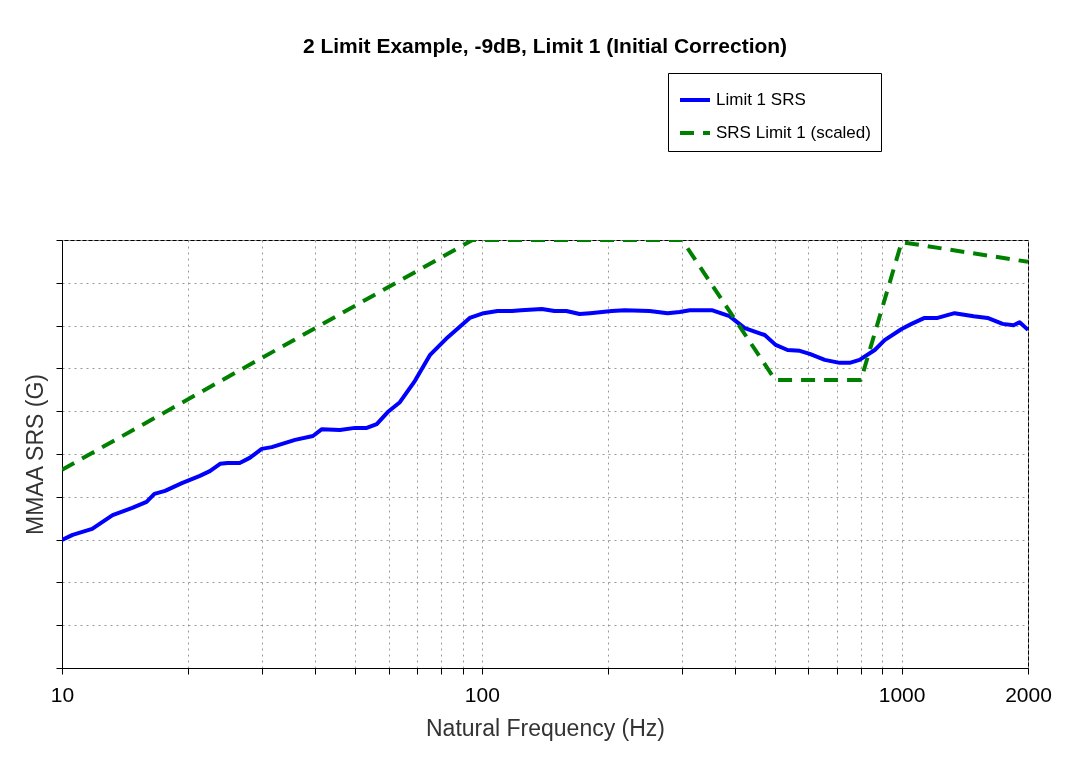 This screenshot has width=1065, height=757. What do you see at coordinates (793, 132) in the screenshot?
I see `legend-label: SRS Limit 1 (scaled)` at bounding box center [793, 132].